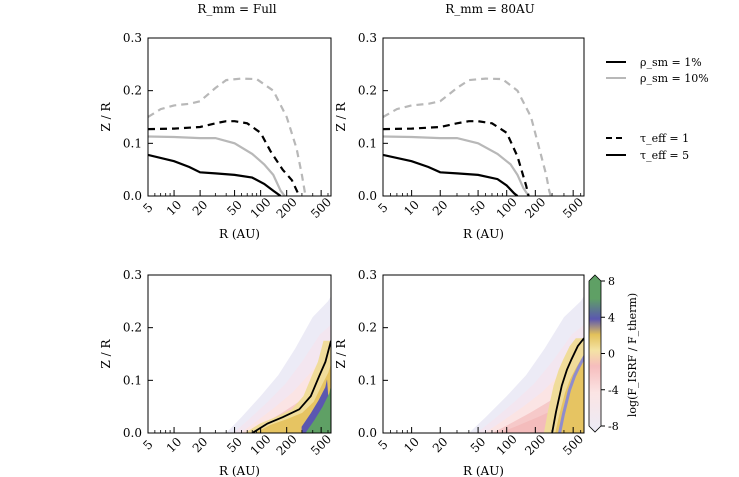 The image size is (739, 477). I want to click on colorbar-bar, so click(595, 353).